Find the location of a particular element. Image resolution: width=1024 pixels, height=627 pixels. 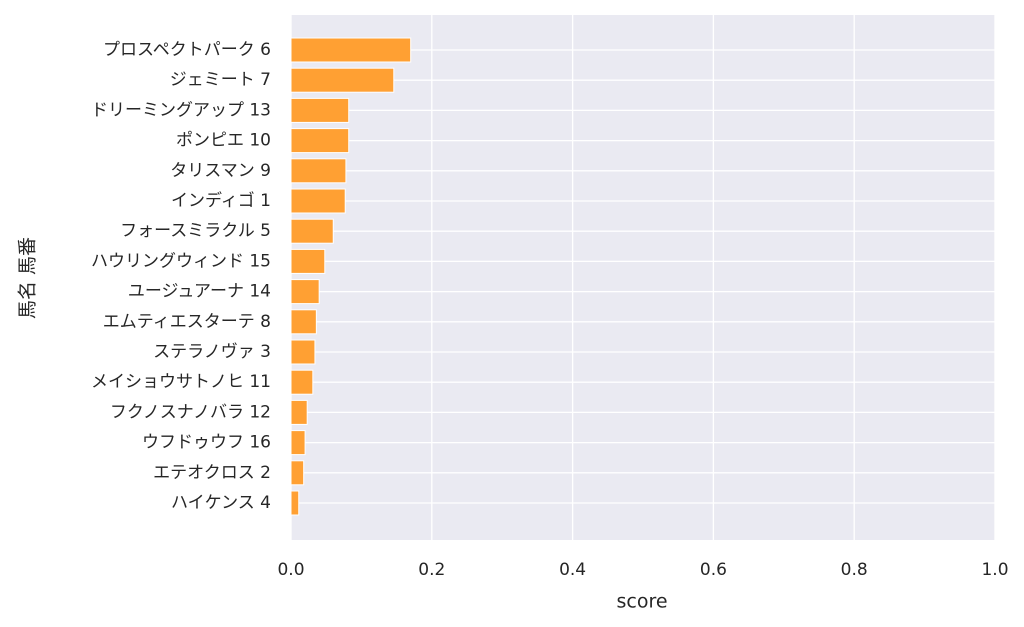

y-tick-label: インディゴ 1 is located at coordinates (221, 200).